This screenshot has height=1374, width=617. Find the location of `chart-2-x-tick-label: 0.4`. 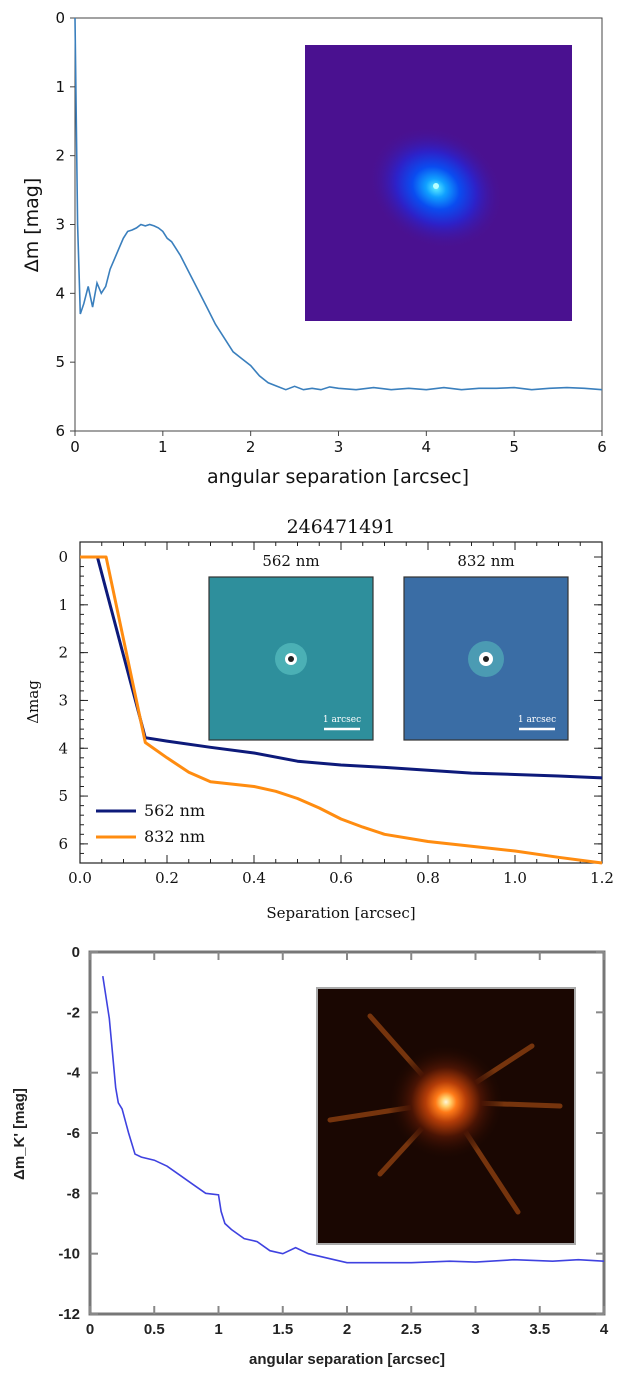

chart-2-x-tick-label: 0.4 is located at coordinates (254, 878).